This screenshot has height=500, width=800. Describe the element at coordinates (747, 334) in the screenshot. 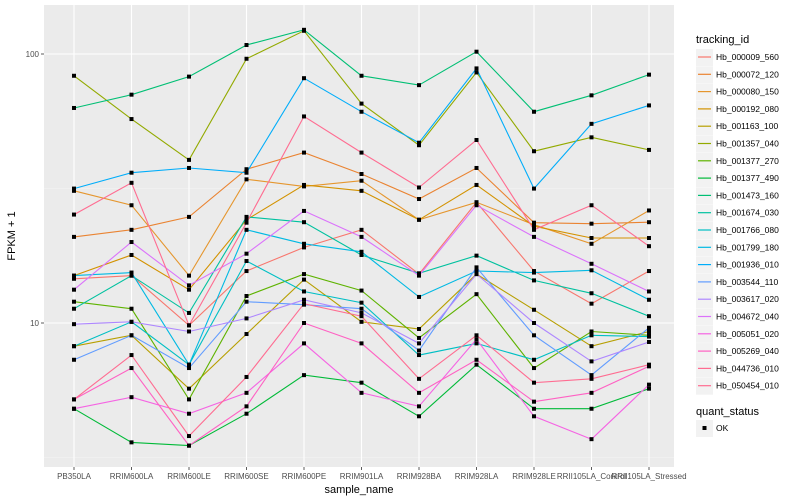

I see `legend-label: Hb_005051_020` at that location.